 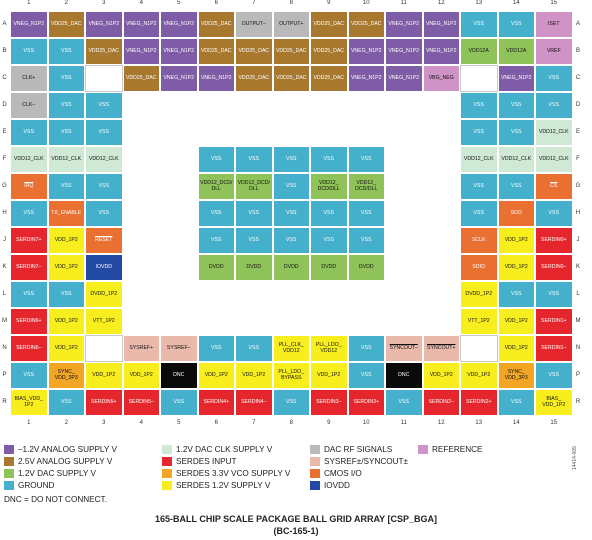 What do you see at coordinates (479, 402) in the screenshot?
I see `ball-R13: SERDIN2+` at bounding box center [479, 402].